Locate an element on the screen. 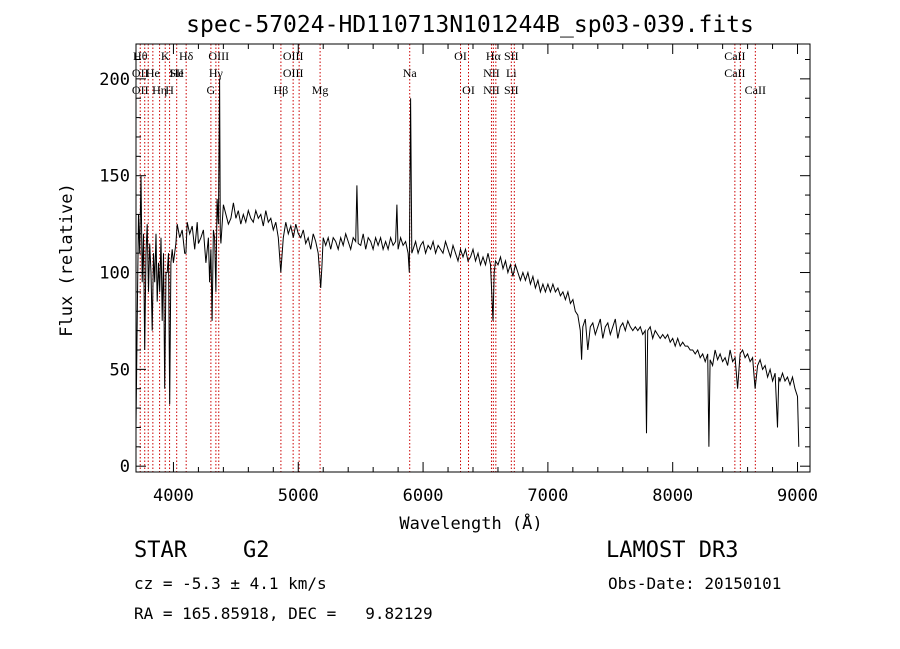 The image size is (900, 649). spectral-line-label: Li is located at coordinates (511, 73).